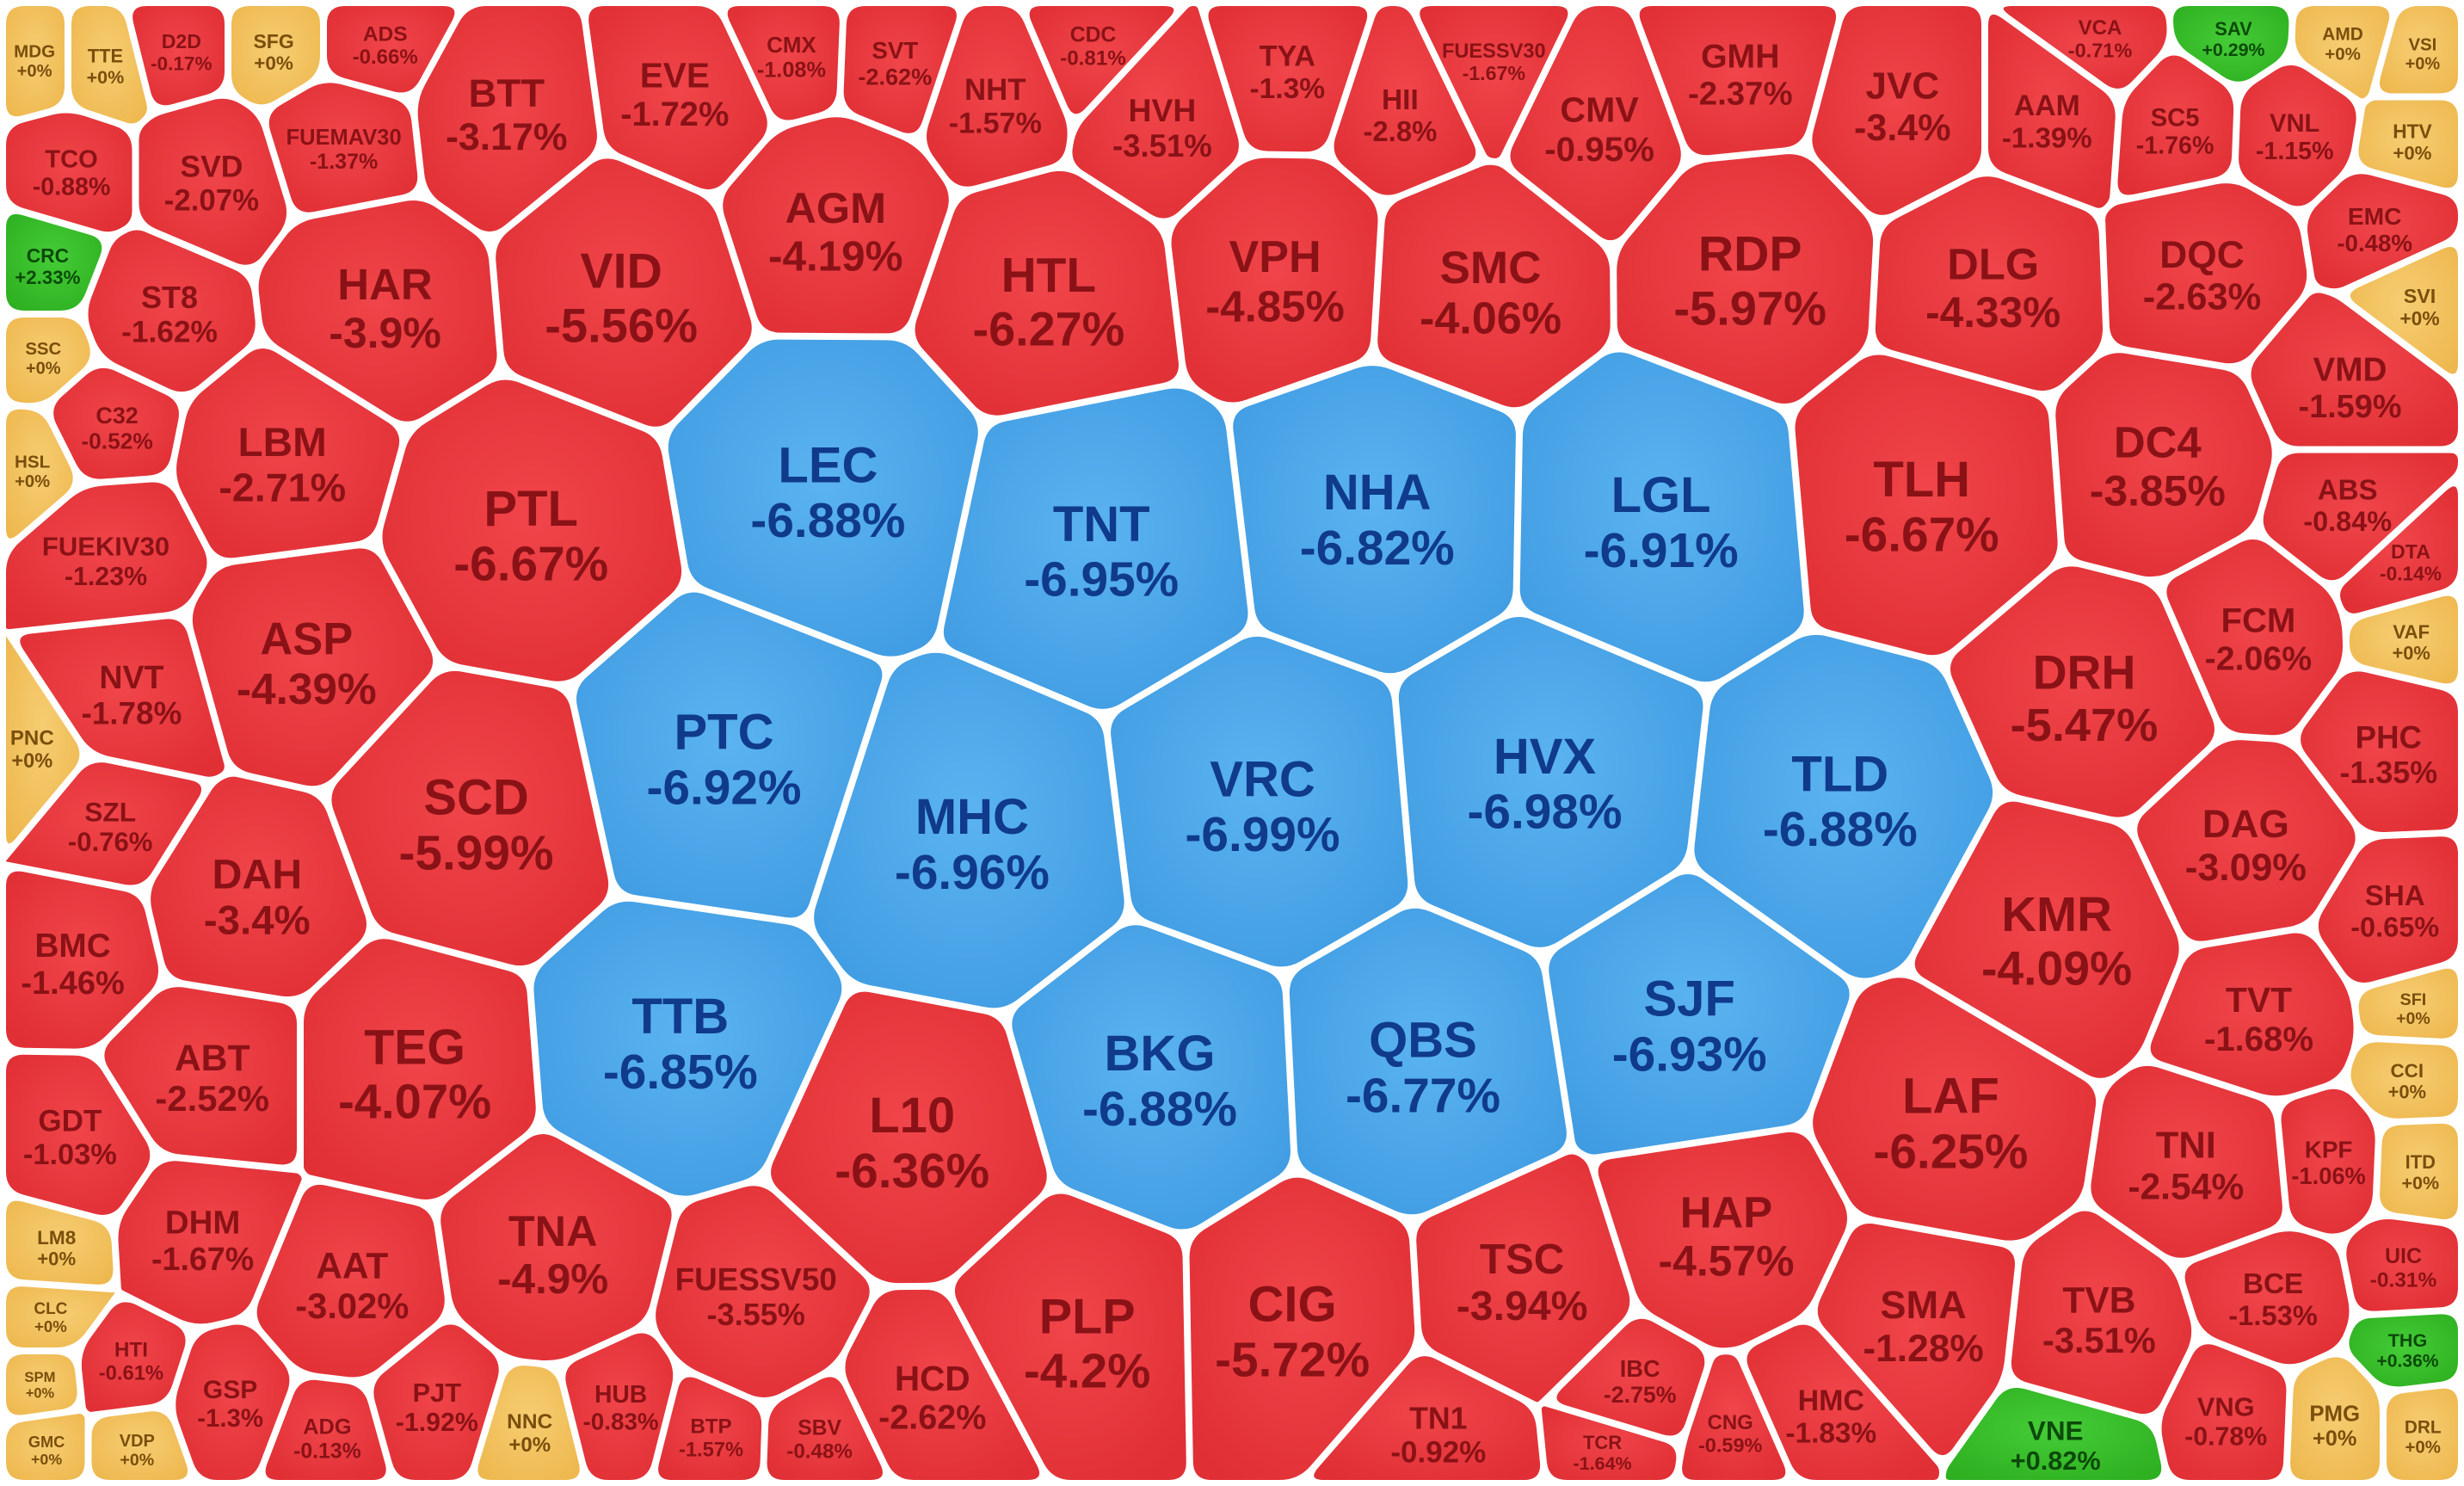 This screenshot has height=1486, width=2464. Describe the element at coordinates (532, 530) in the screenshot. I see `cell-ptl` at that location.